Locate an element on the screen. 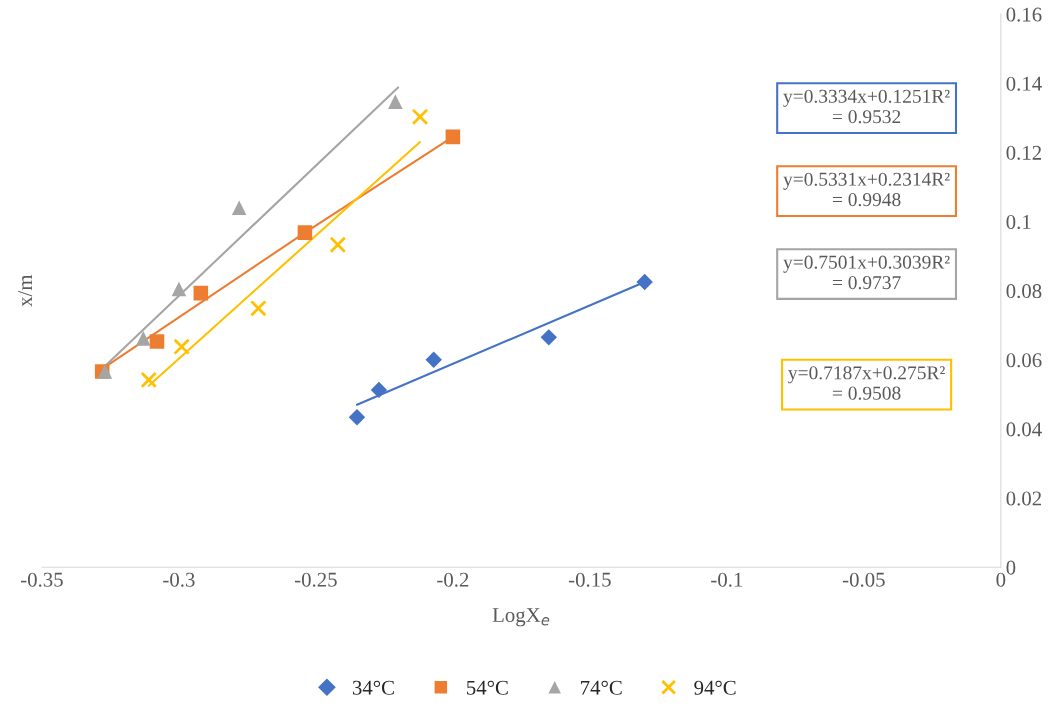 This screenshot has height=709, width=1048. x-tick-label: -0.35 is located at coordinates (42, 579).